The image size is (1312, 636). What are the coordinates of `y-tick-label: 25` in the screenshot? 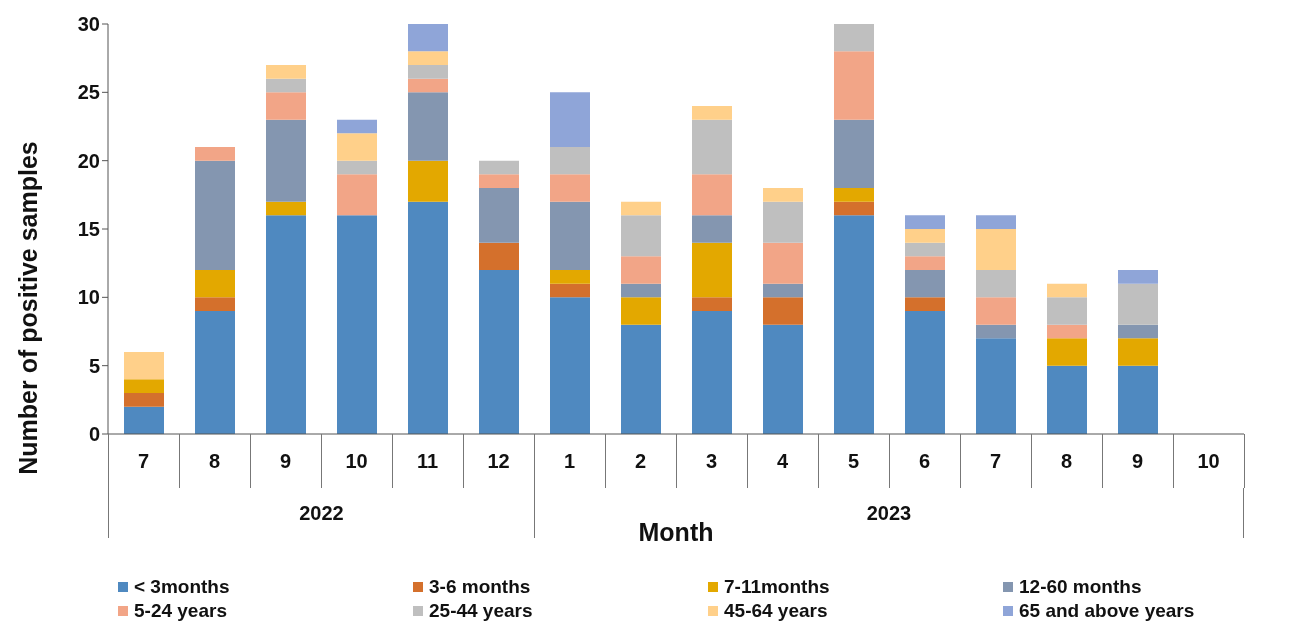 It's located at (88, 92).